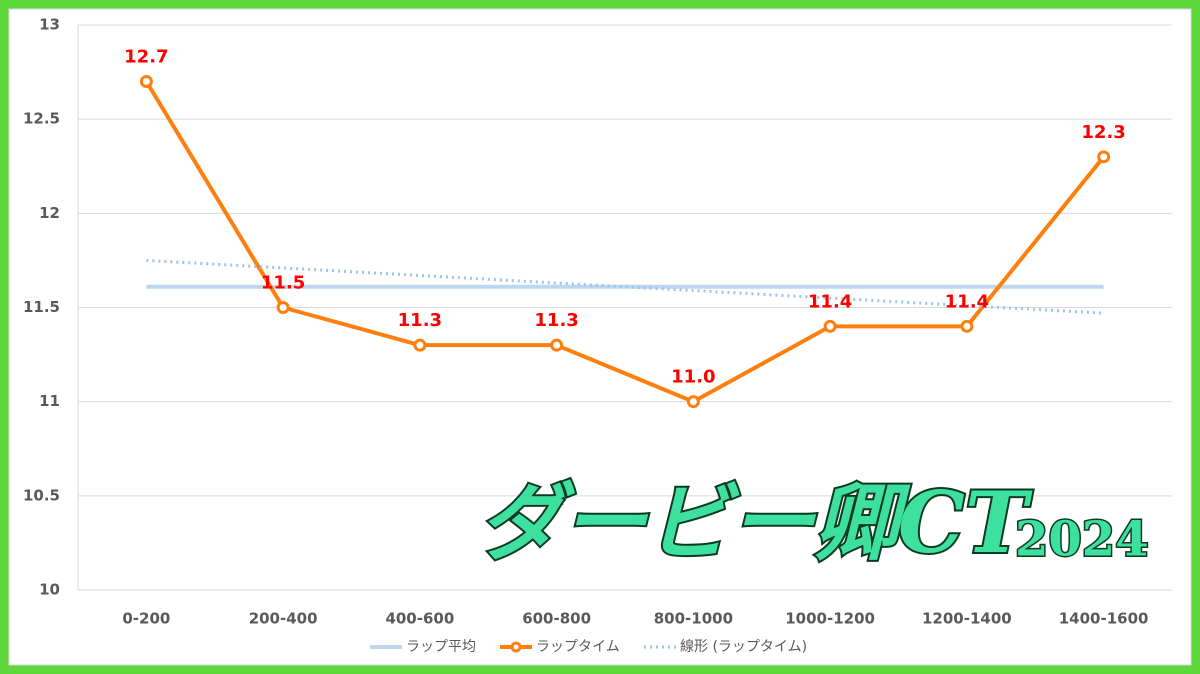  What do you see at coordinates (49, 401) in the screenshot?
I see `y-tick-label: 11` at bounding box center [49, 401].